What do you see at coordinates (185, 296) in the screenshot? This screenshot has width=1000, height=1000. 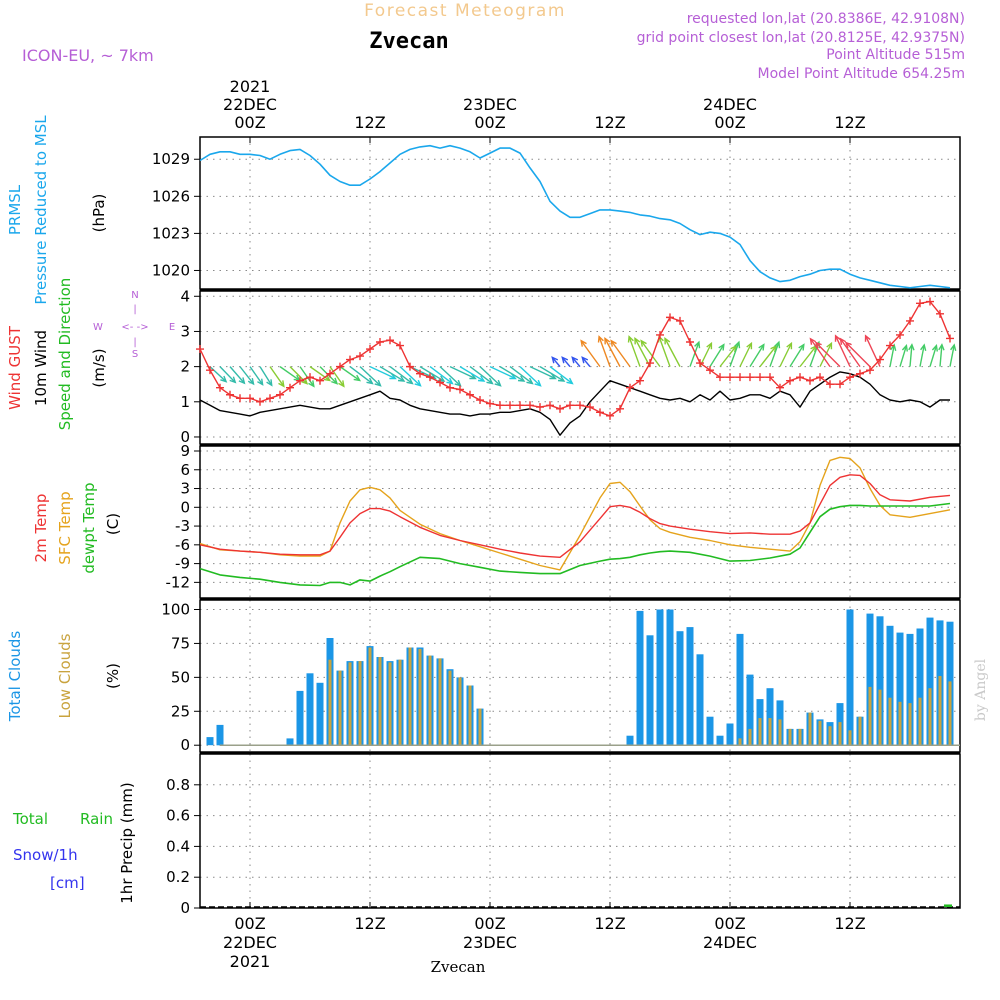 I see `wind-y-tick-label: 4` at bounding box center [185, 296].